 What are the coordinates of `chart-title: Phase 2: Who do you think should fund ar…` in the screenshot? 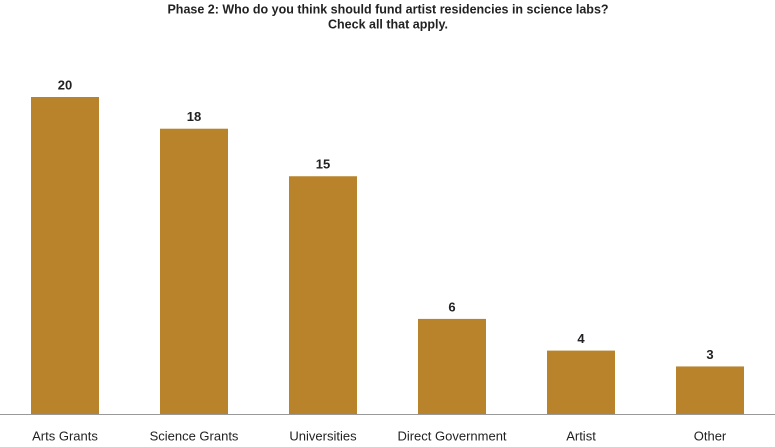 It's located at (387, 9).